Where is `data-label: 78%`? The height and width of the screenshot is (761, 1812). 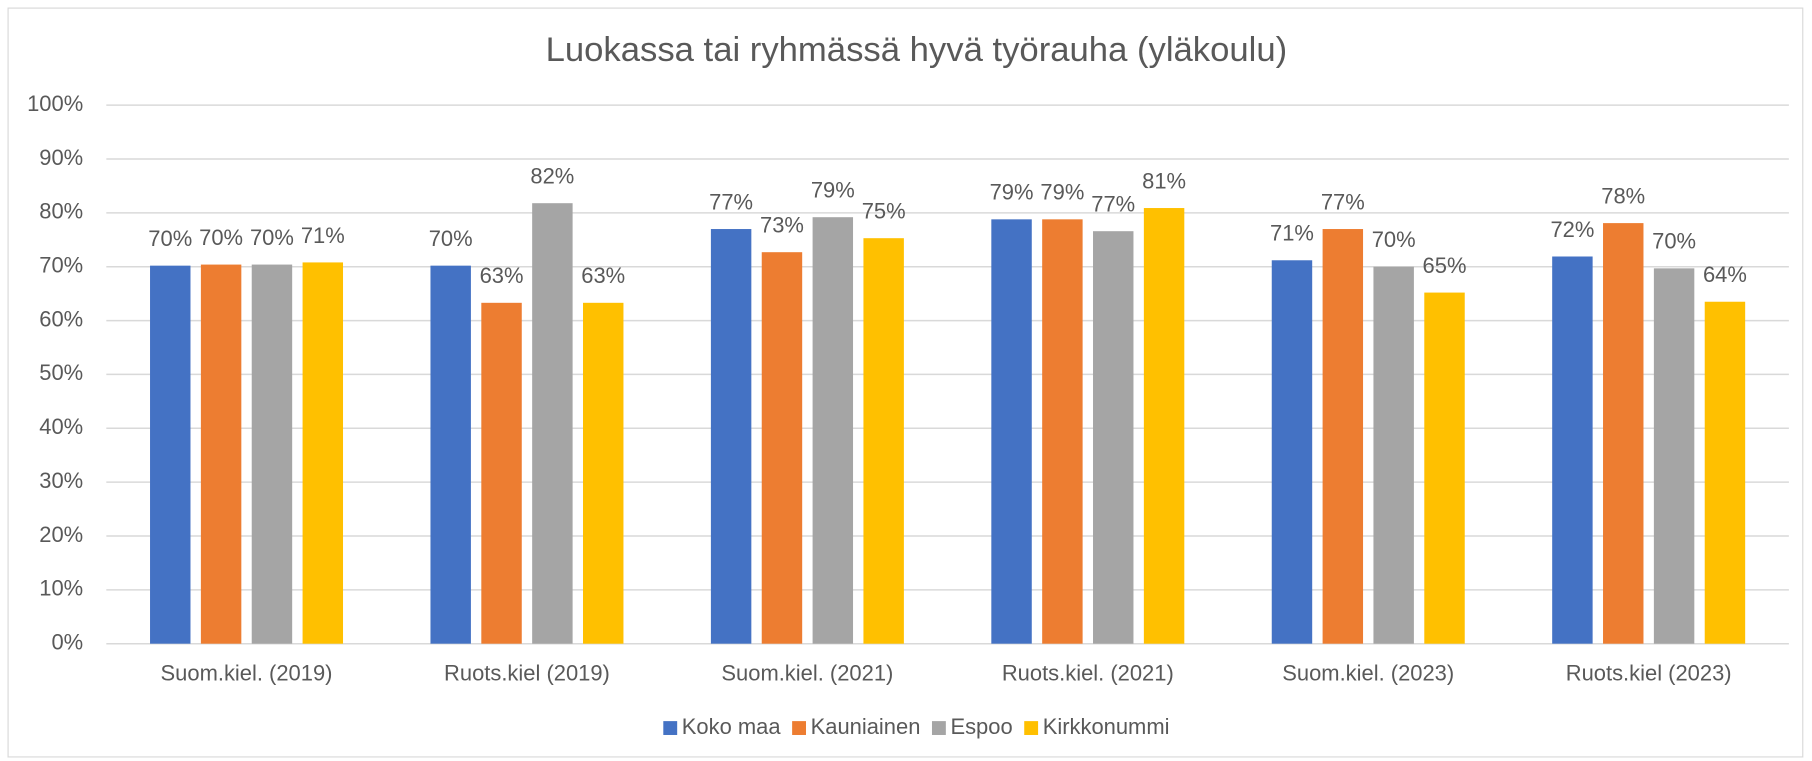 data-label: 78% is located at coordinates (1623, 195).